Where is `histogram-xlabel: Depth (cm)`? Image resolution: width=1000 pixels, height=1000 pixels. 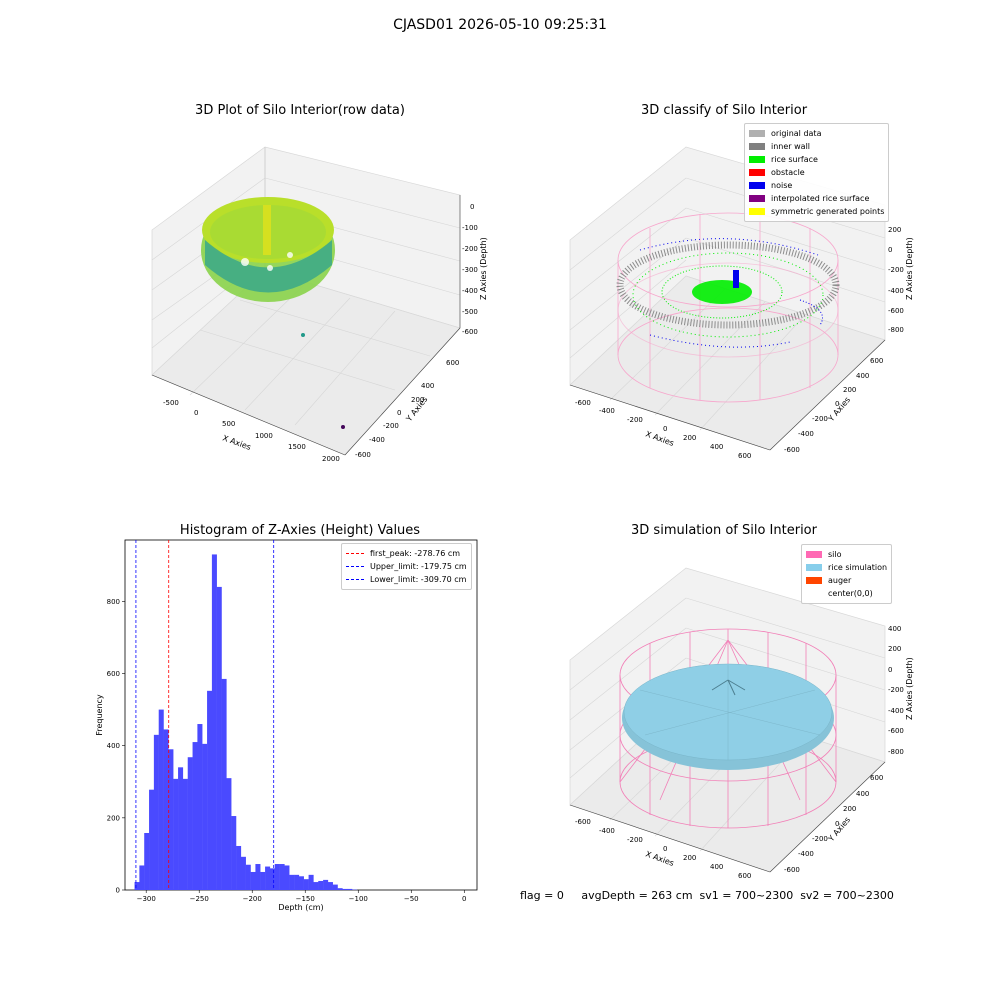 histogram-xlabel: Depth (cm) is located at coordinates (300, 907).